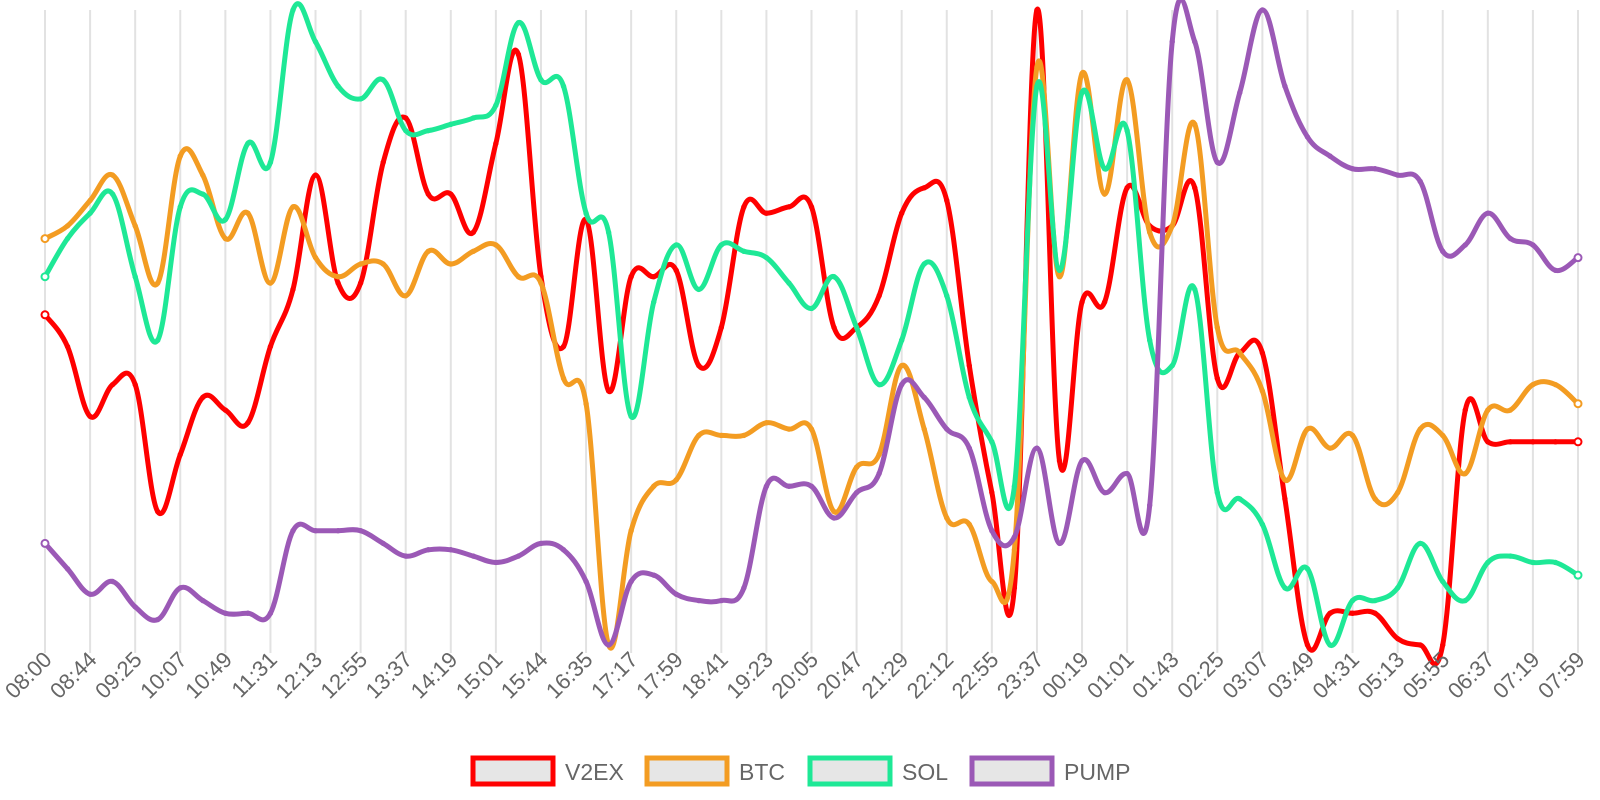 The width and height of the screenshot is (1600, 800). I want to click on legend-item-pump: PUMP, so click(1049, 771).